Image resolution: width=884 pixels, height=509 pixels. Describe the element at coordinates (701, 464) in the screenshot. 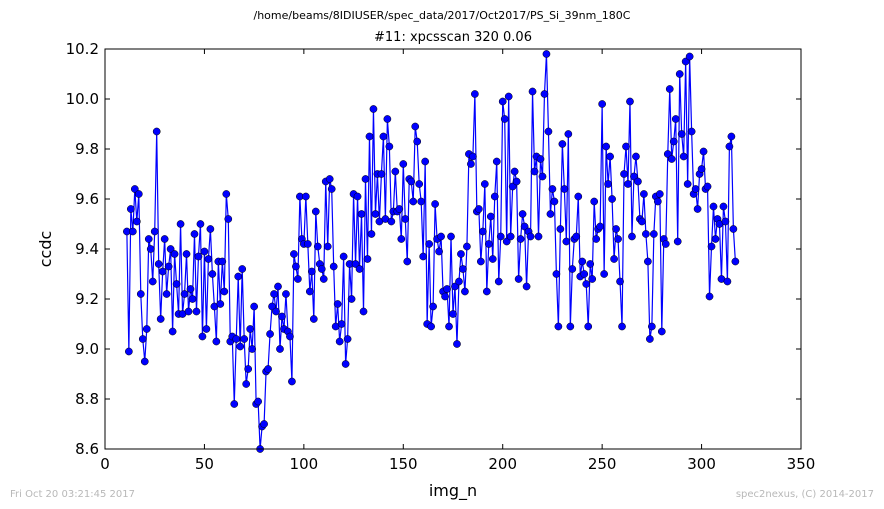

I see `x-tick-label: 300` at that location.